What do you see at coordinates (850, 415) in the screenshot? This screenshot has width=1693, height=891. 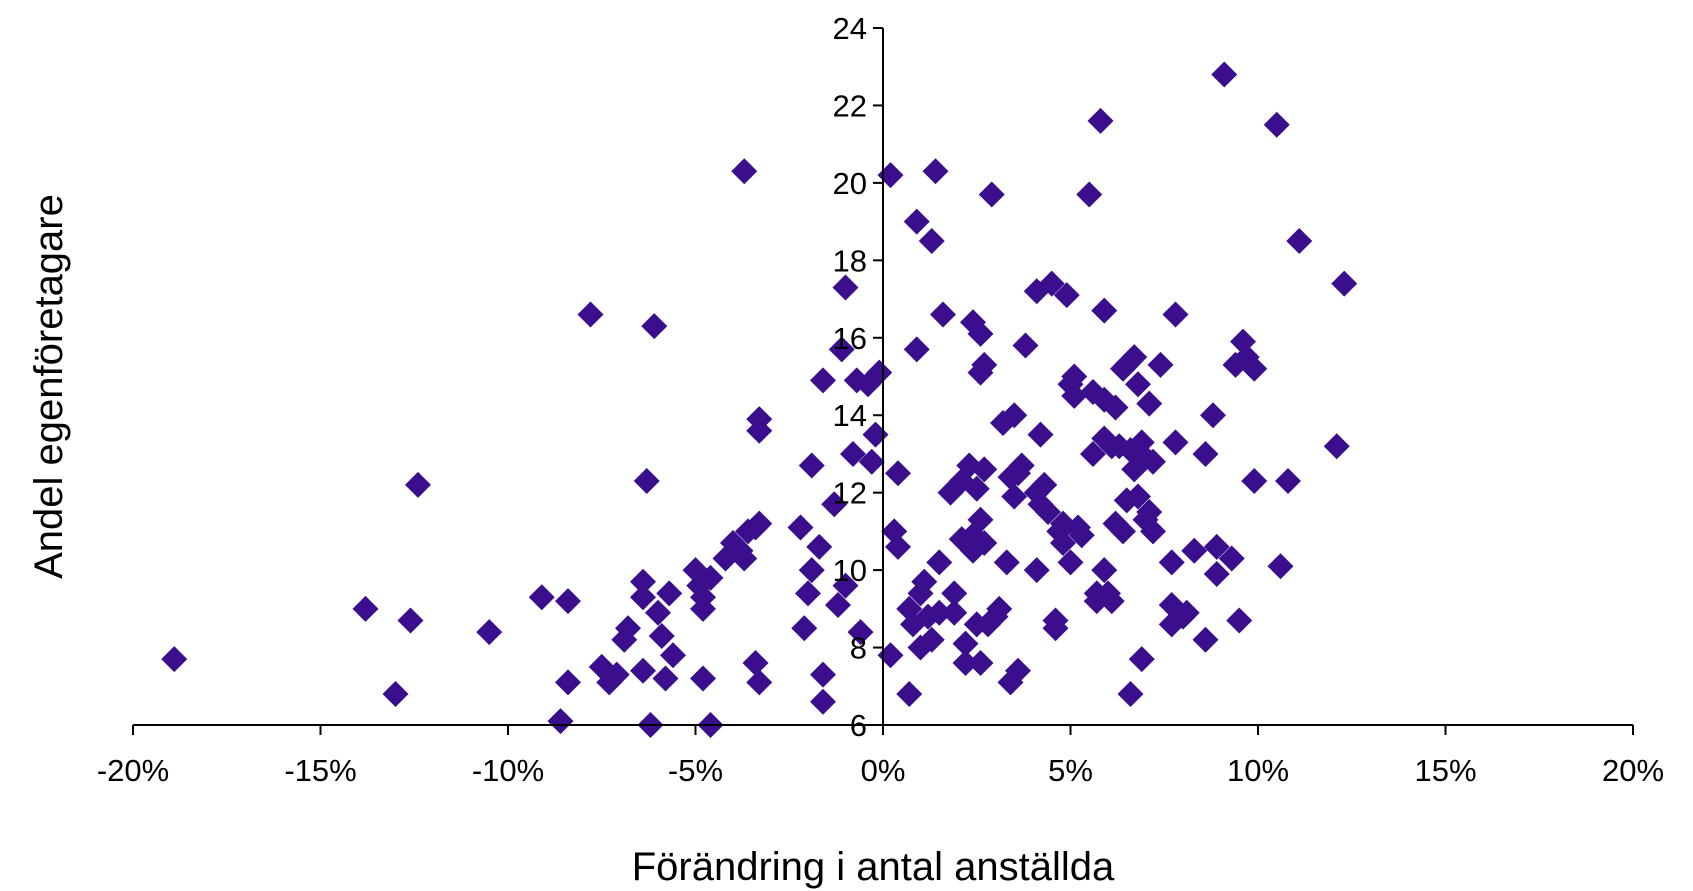 I see `y-tick-label: 14` at bounding box center [850, 415].